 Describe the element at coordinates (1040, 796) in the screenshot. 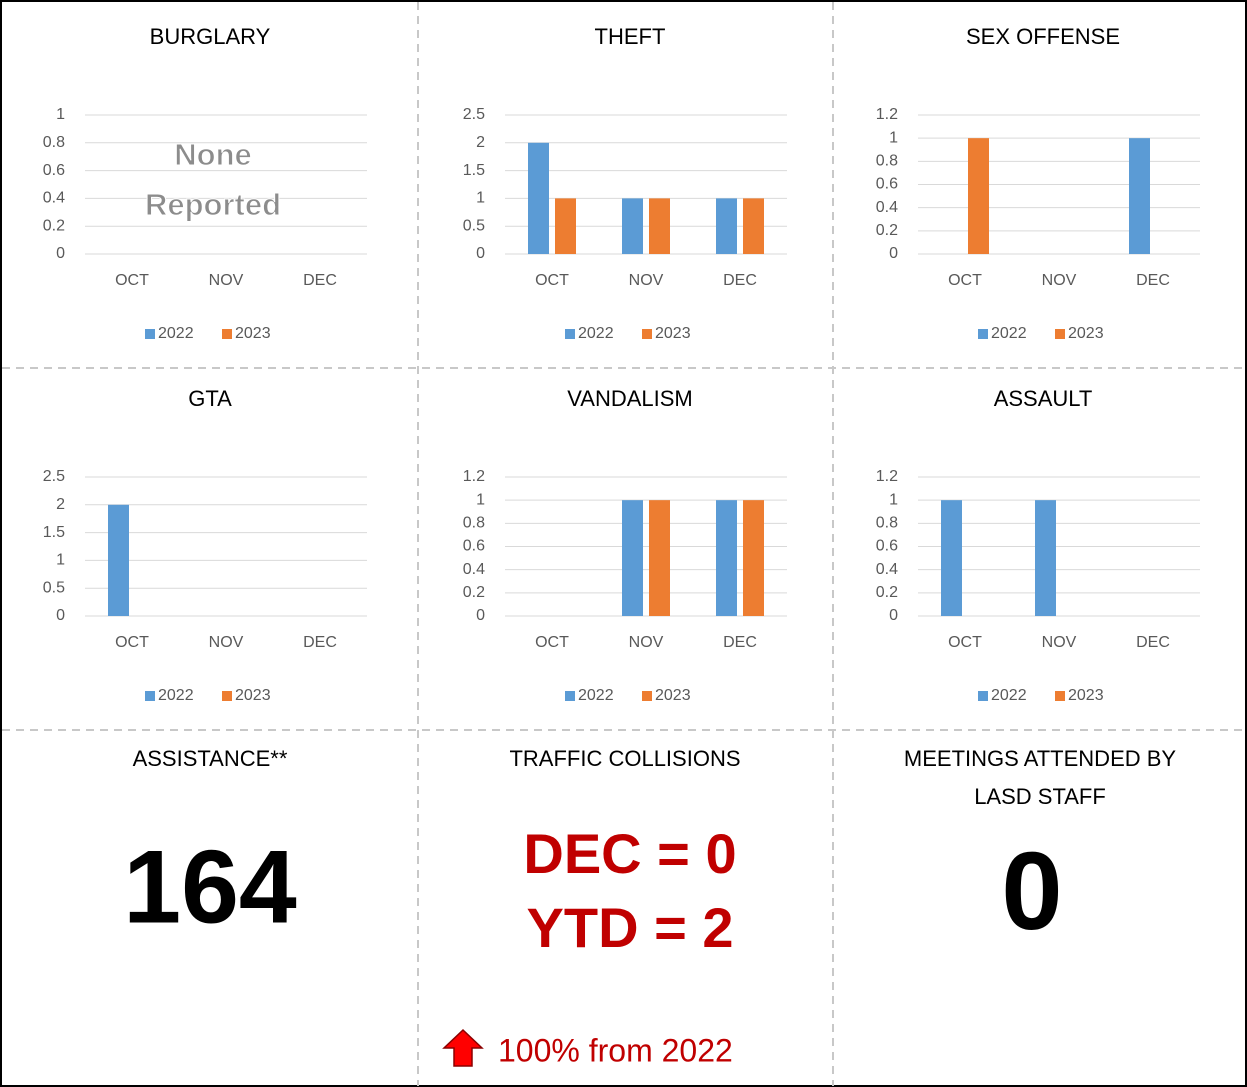

I see `panel-title: LASD STAFF` at that location.